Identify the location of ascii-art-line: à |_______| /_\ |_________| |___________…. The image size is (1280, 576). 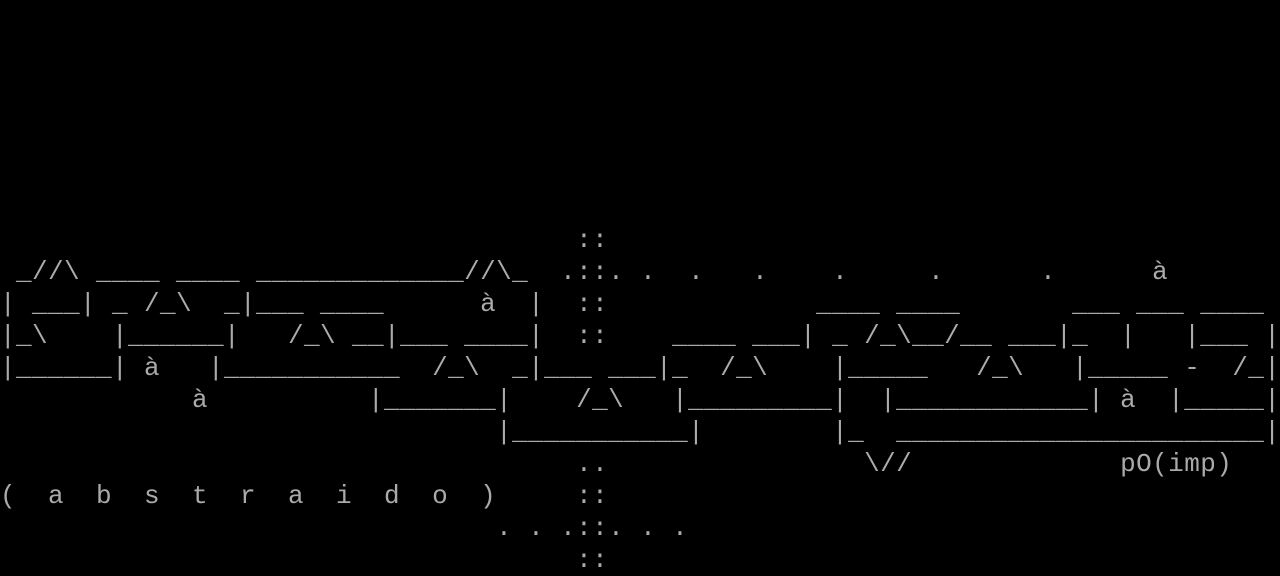
(640, 400).